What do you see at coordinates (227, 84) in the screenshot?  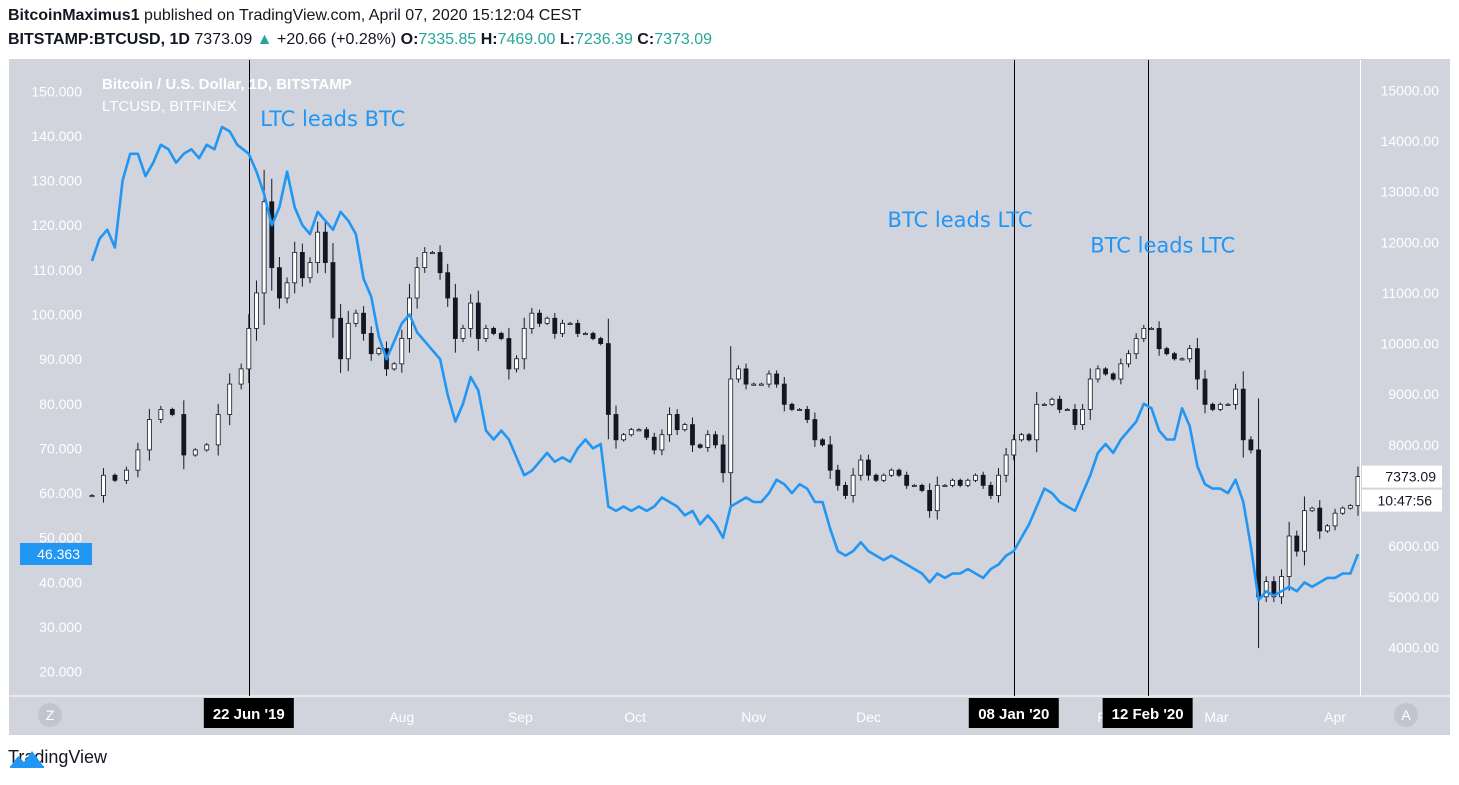 I see `legend-main-series: Bitcoin / U.S. Dollar, 1D, BITSTAMP` at bounding box center [227, 84].